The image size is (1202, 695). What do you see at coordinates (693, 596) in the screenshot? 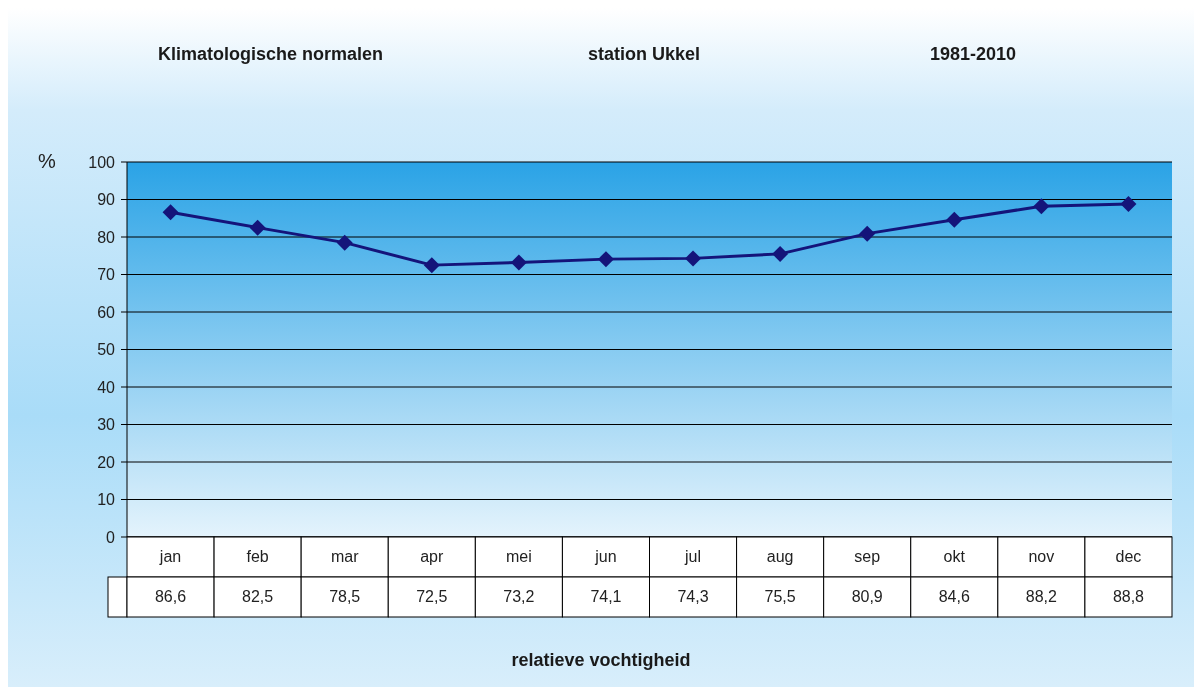
I see `data-label: 74,3` at bounding box center [693, 596].